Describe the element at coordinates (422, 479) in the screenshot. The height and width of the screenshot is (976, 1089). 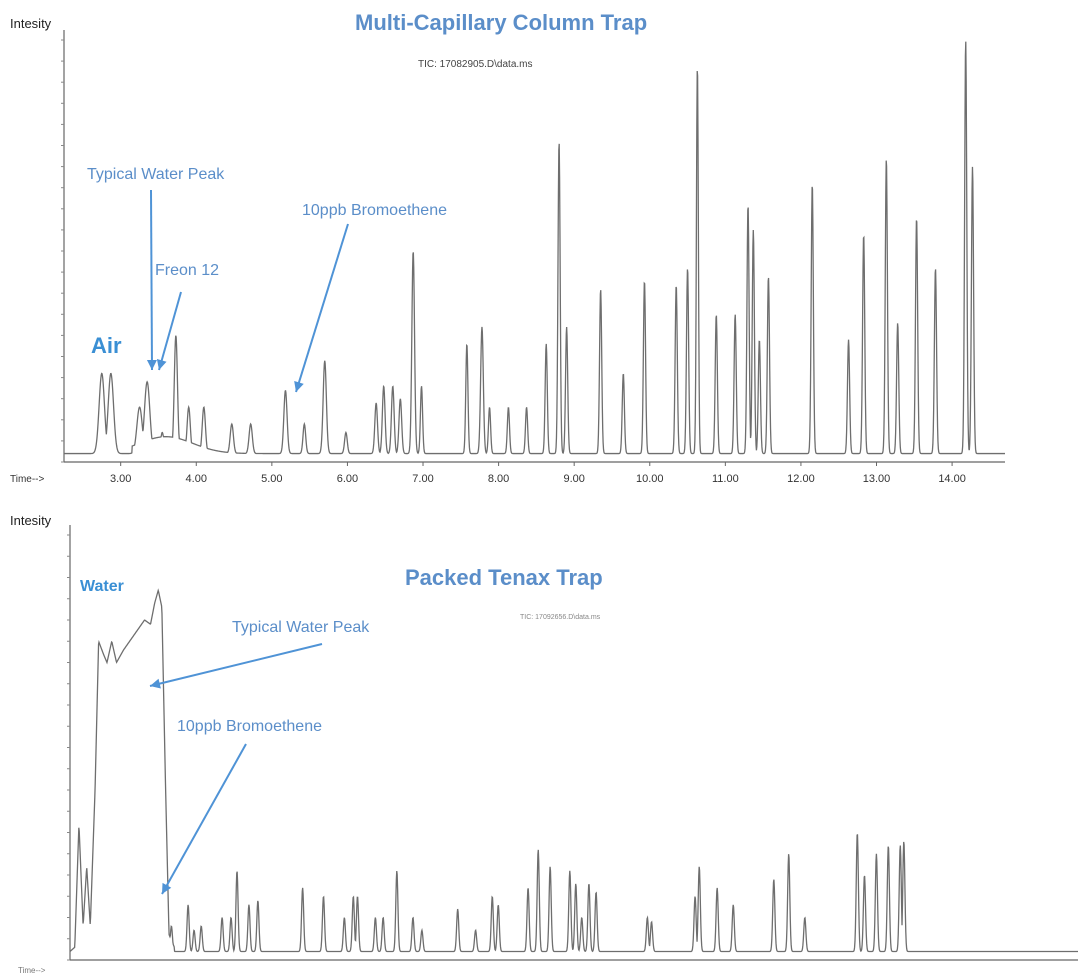
I see `x-tick-label: 7.00` at that location.